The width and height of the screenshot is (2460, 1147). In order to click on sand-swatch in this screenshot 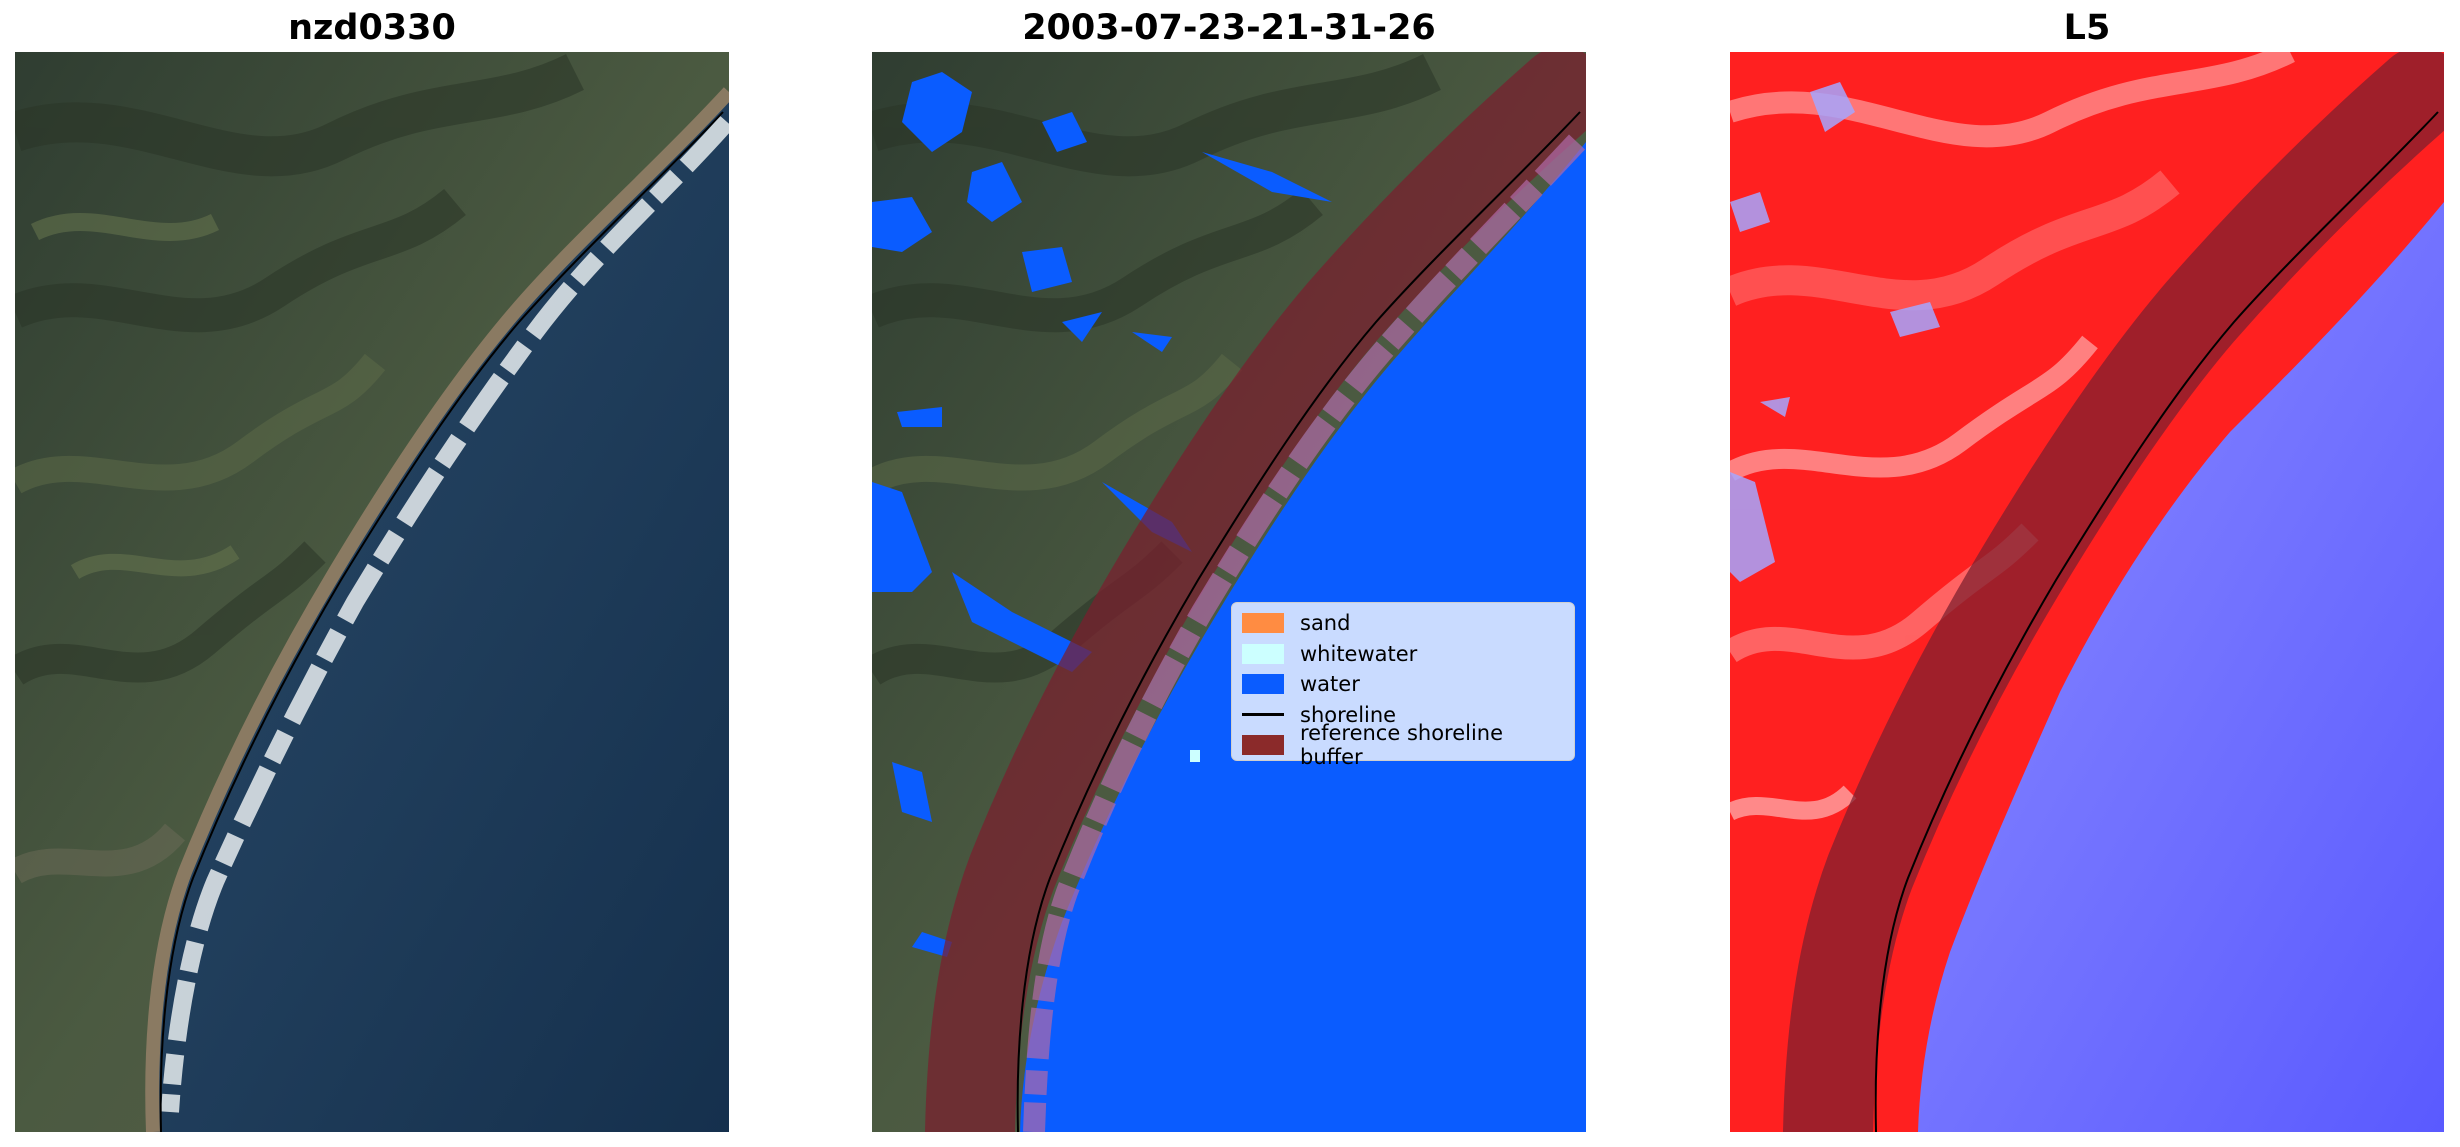, I will do `click(1263, 623)`.